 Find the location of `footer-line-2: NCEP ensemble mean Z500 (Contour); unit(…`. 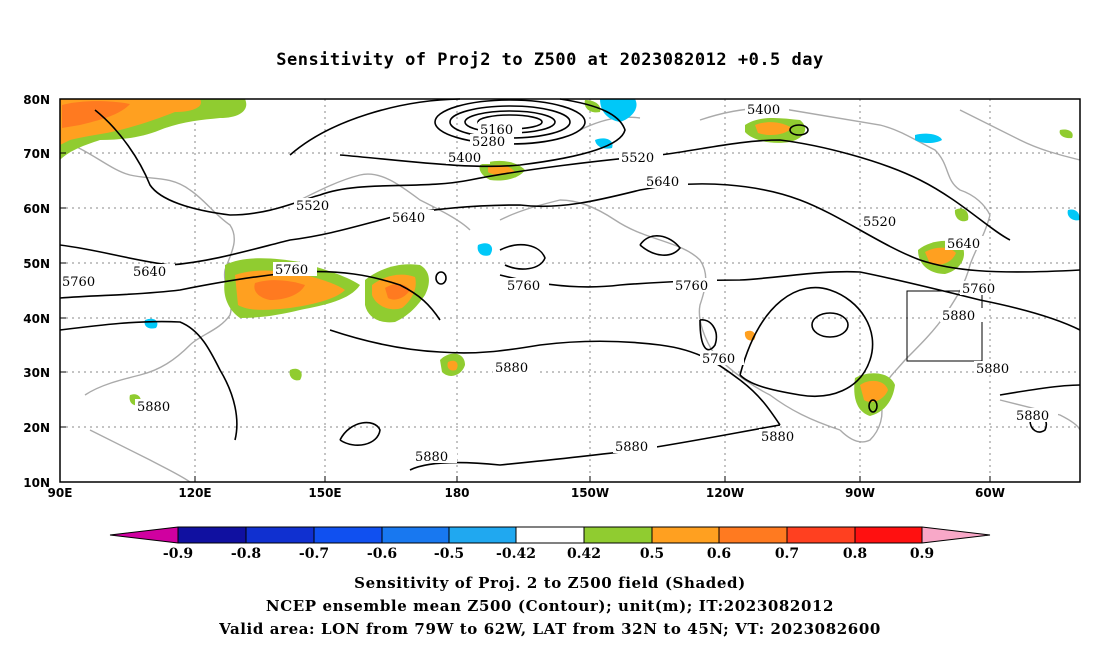

footer-line-2: NCEP ensemble mean Z500 (Contour); unit(… is located at coordinates (550, 606).